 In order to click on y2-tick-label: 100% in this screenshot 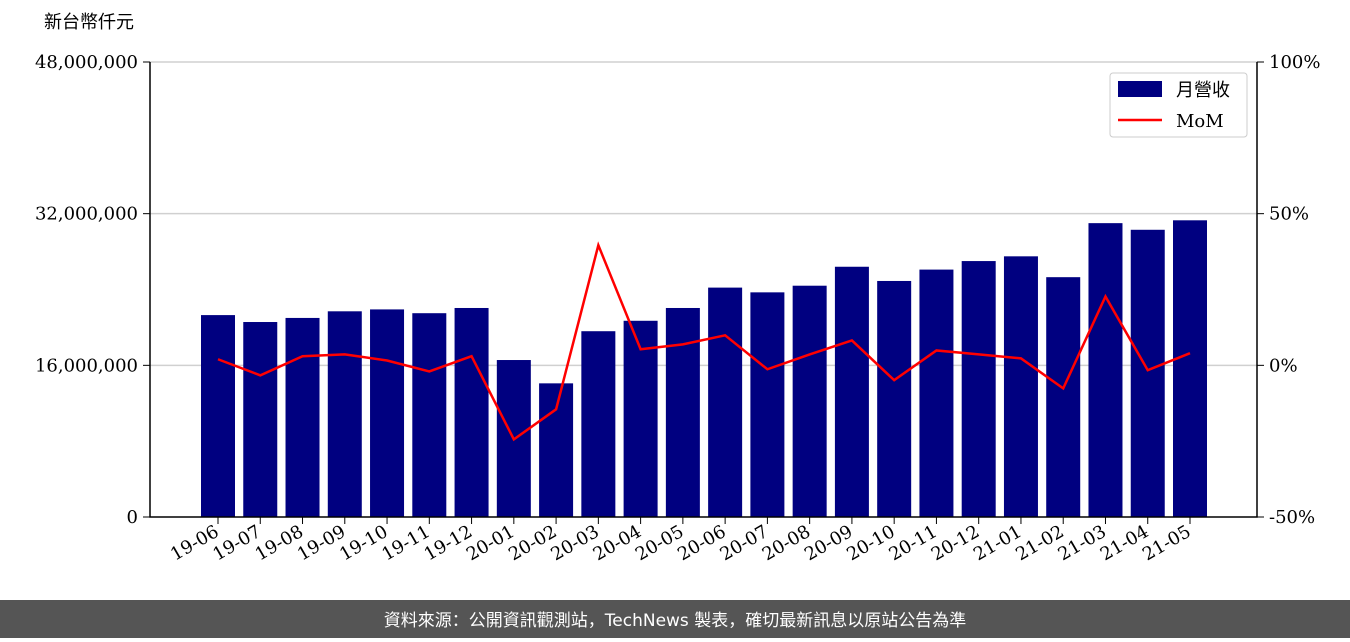, I will do `click(1294, 62)`.